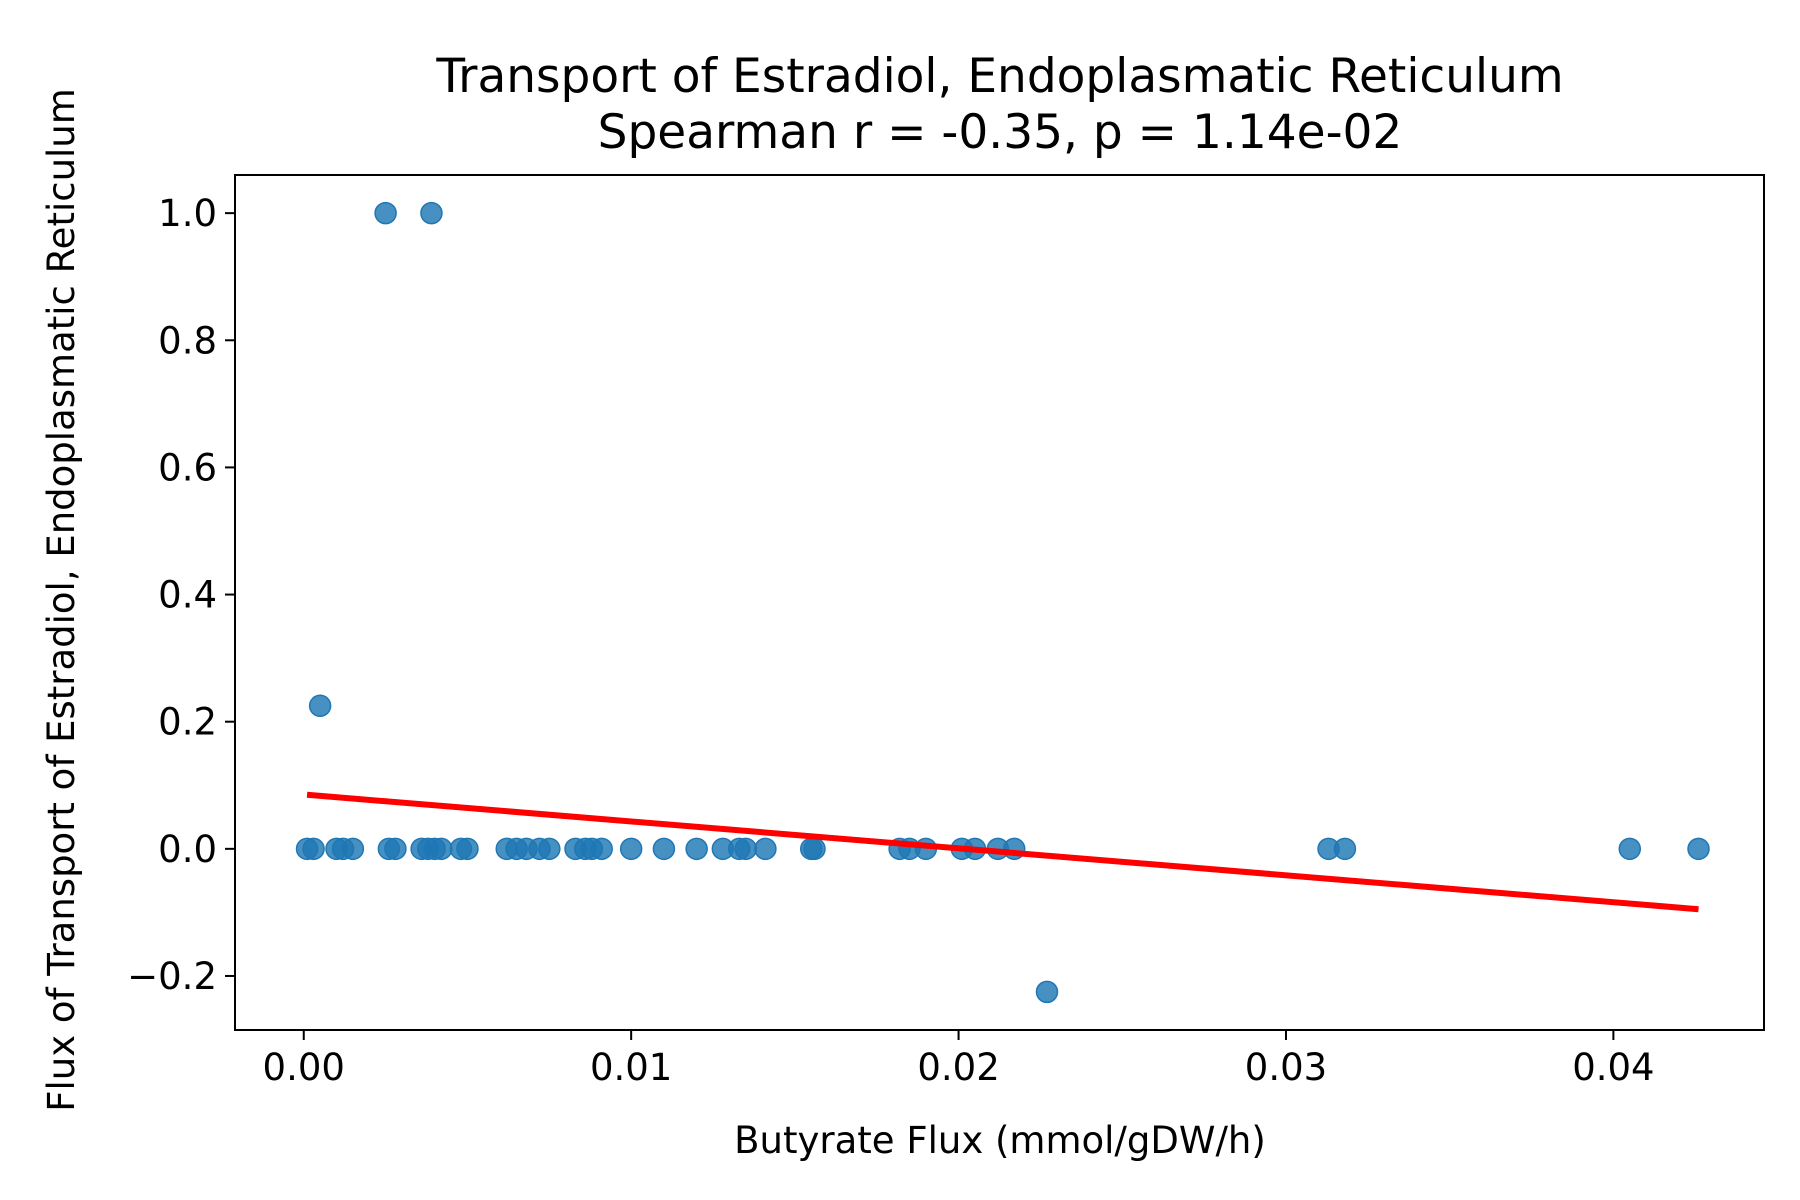 This screenshot has width=1800, height=1200. What do you see at coordinates (187, 467) in the screenshot?
I see `y-tick-label: 0.6` at bounding box center [187, 467].